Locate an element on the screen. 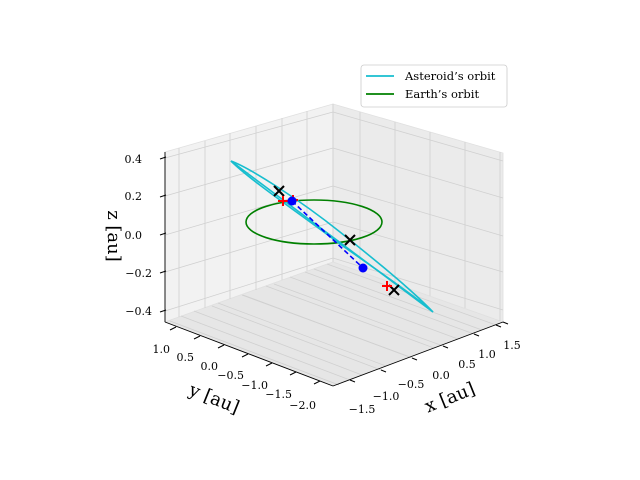 The height and width of the screenshot is (480, 640). svg-text: −0.4 is located at coordinates (138, 311).